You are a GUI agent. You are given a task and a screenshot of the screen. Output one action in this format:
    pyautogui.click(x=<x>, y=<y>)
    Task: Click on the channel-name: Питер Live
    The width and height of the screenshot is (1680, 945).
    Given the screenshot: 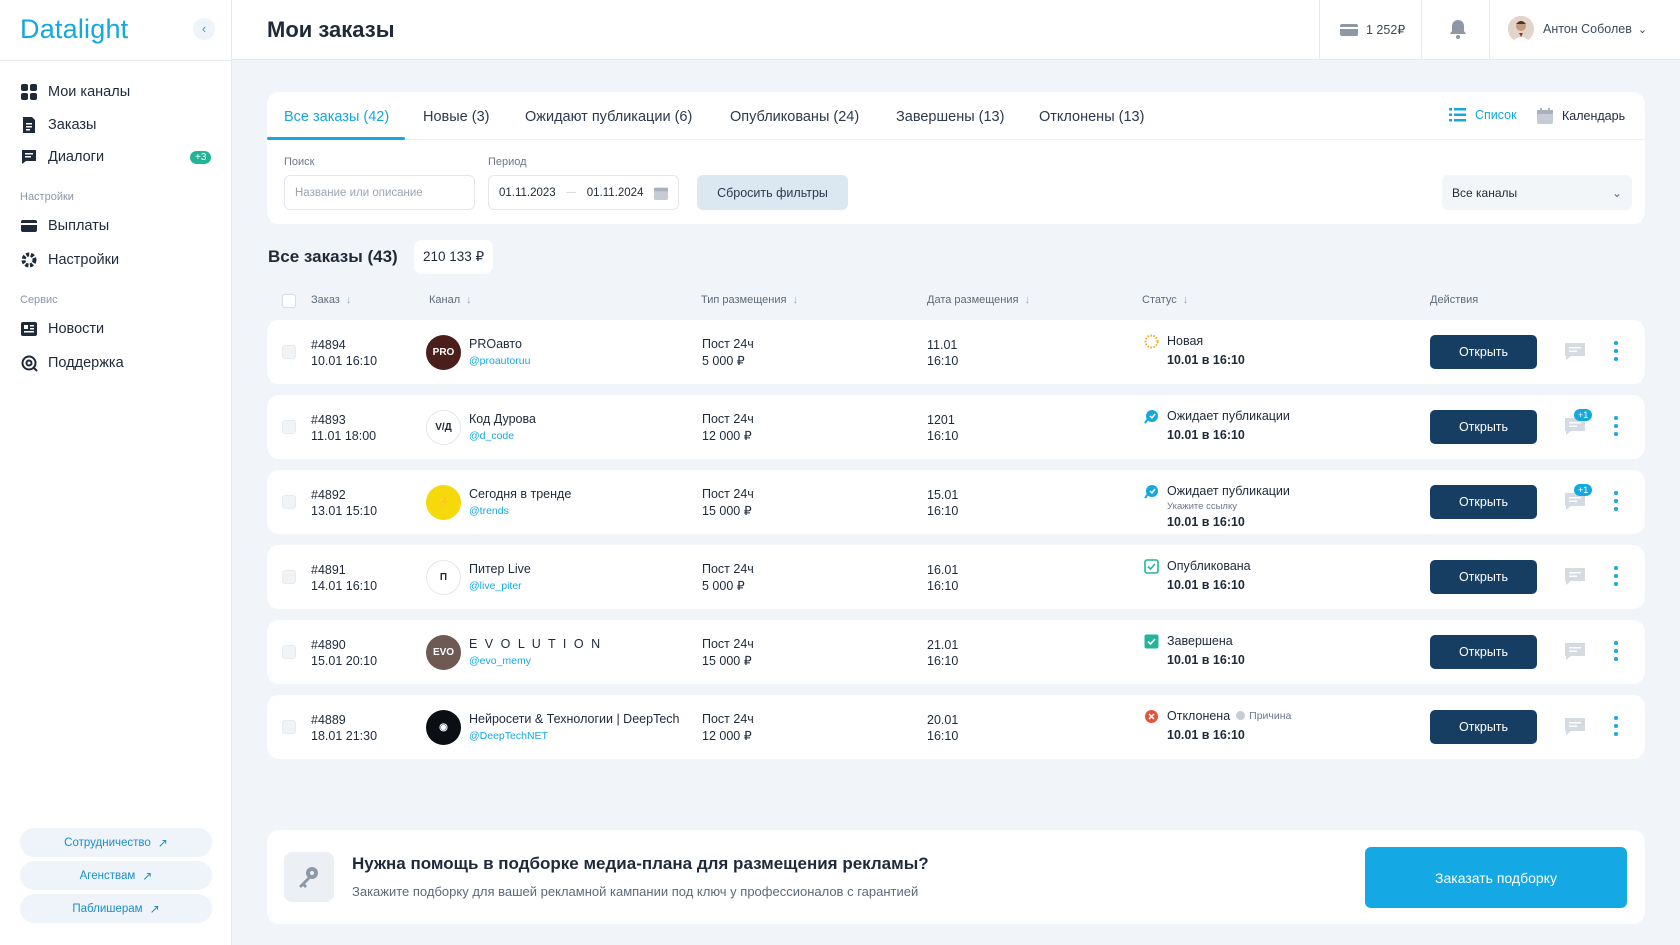 What is the action you would take?
    pyautogui.click(x=500, y=569)
    